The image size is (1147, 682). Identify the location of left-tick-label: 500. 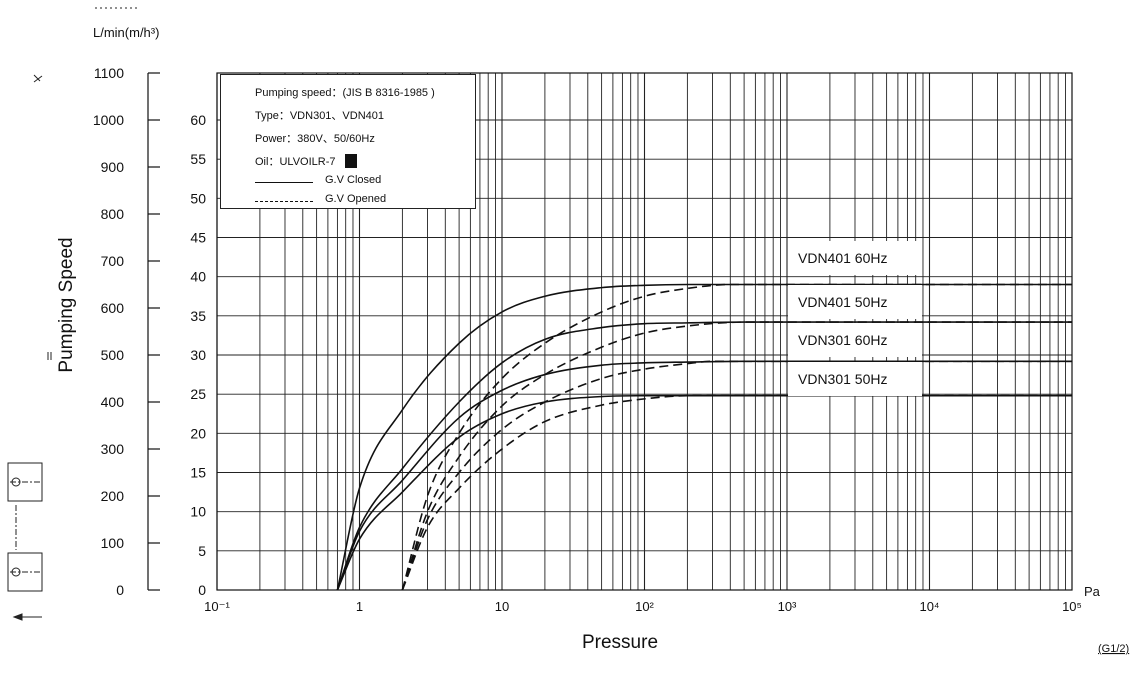
(113, 355).